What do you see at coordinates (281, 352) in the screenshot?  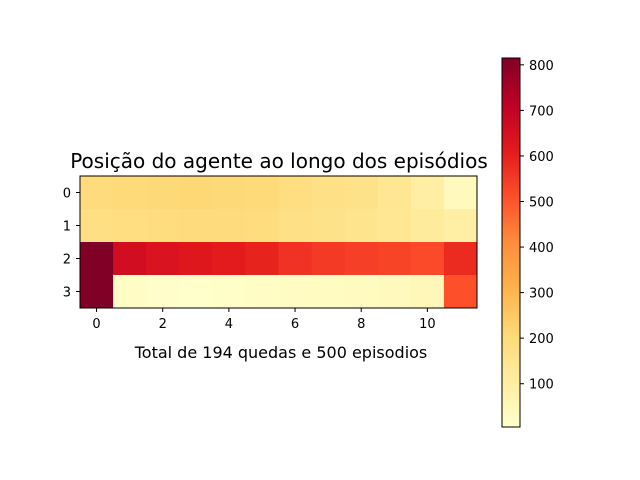 I see `x-axis-label: Total de 194 quedas e 500 episodios` at bounding box center [281, 352].